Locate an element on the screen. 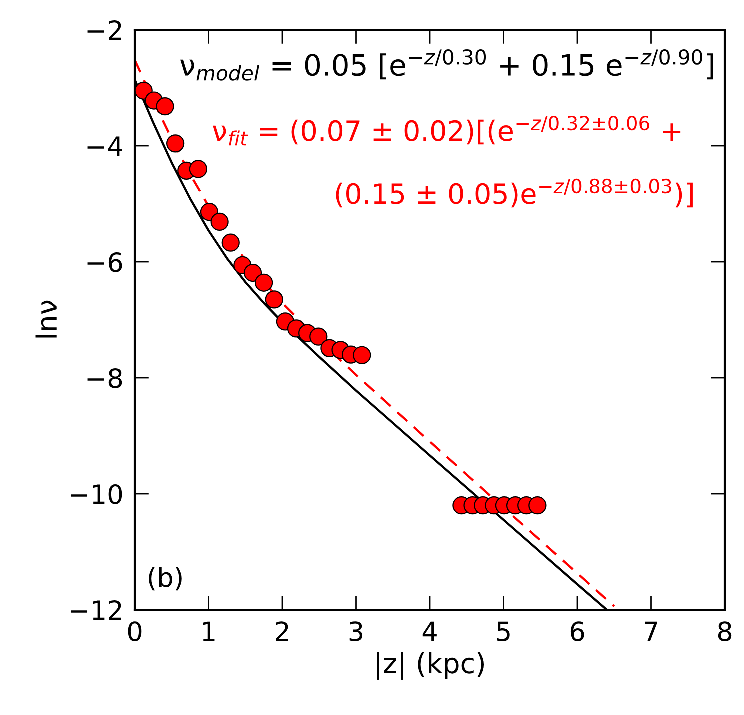  x-tick-label: 3 is located at coordinates (356, 632).